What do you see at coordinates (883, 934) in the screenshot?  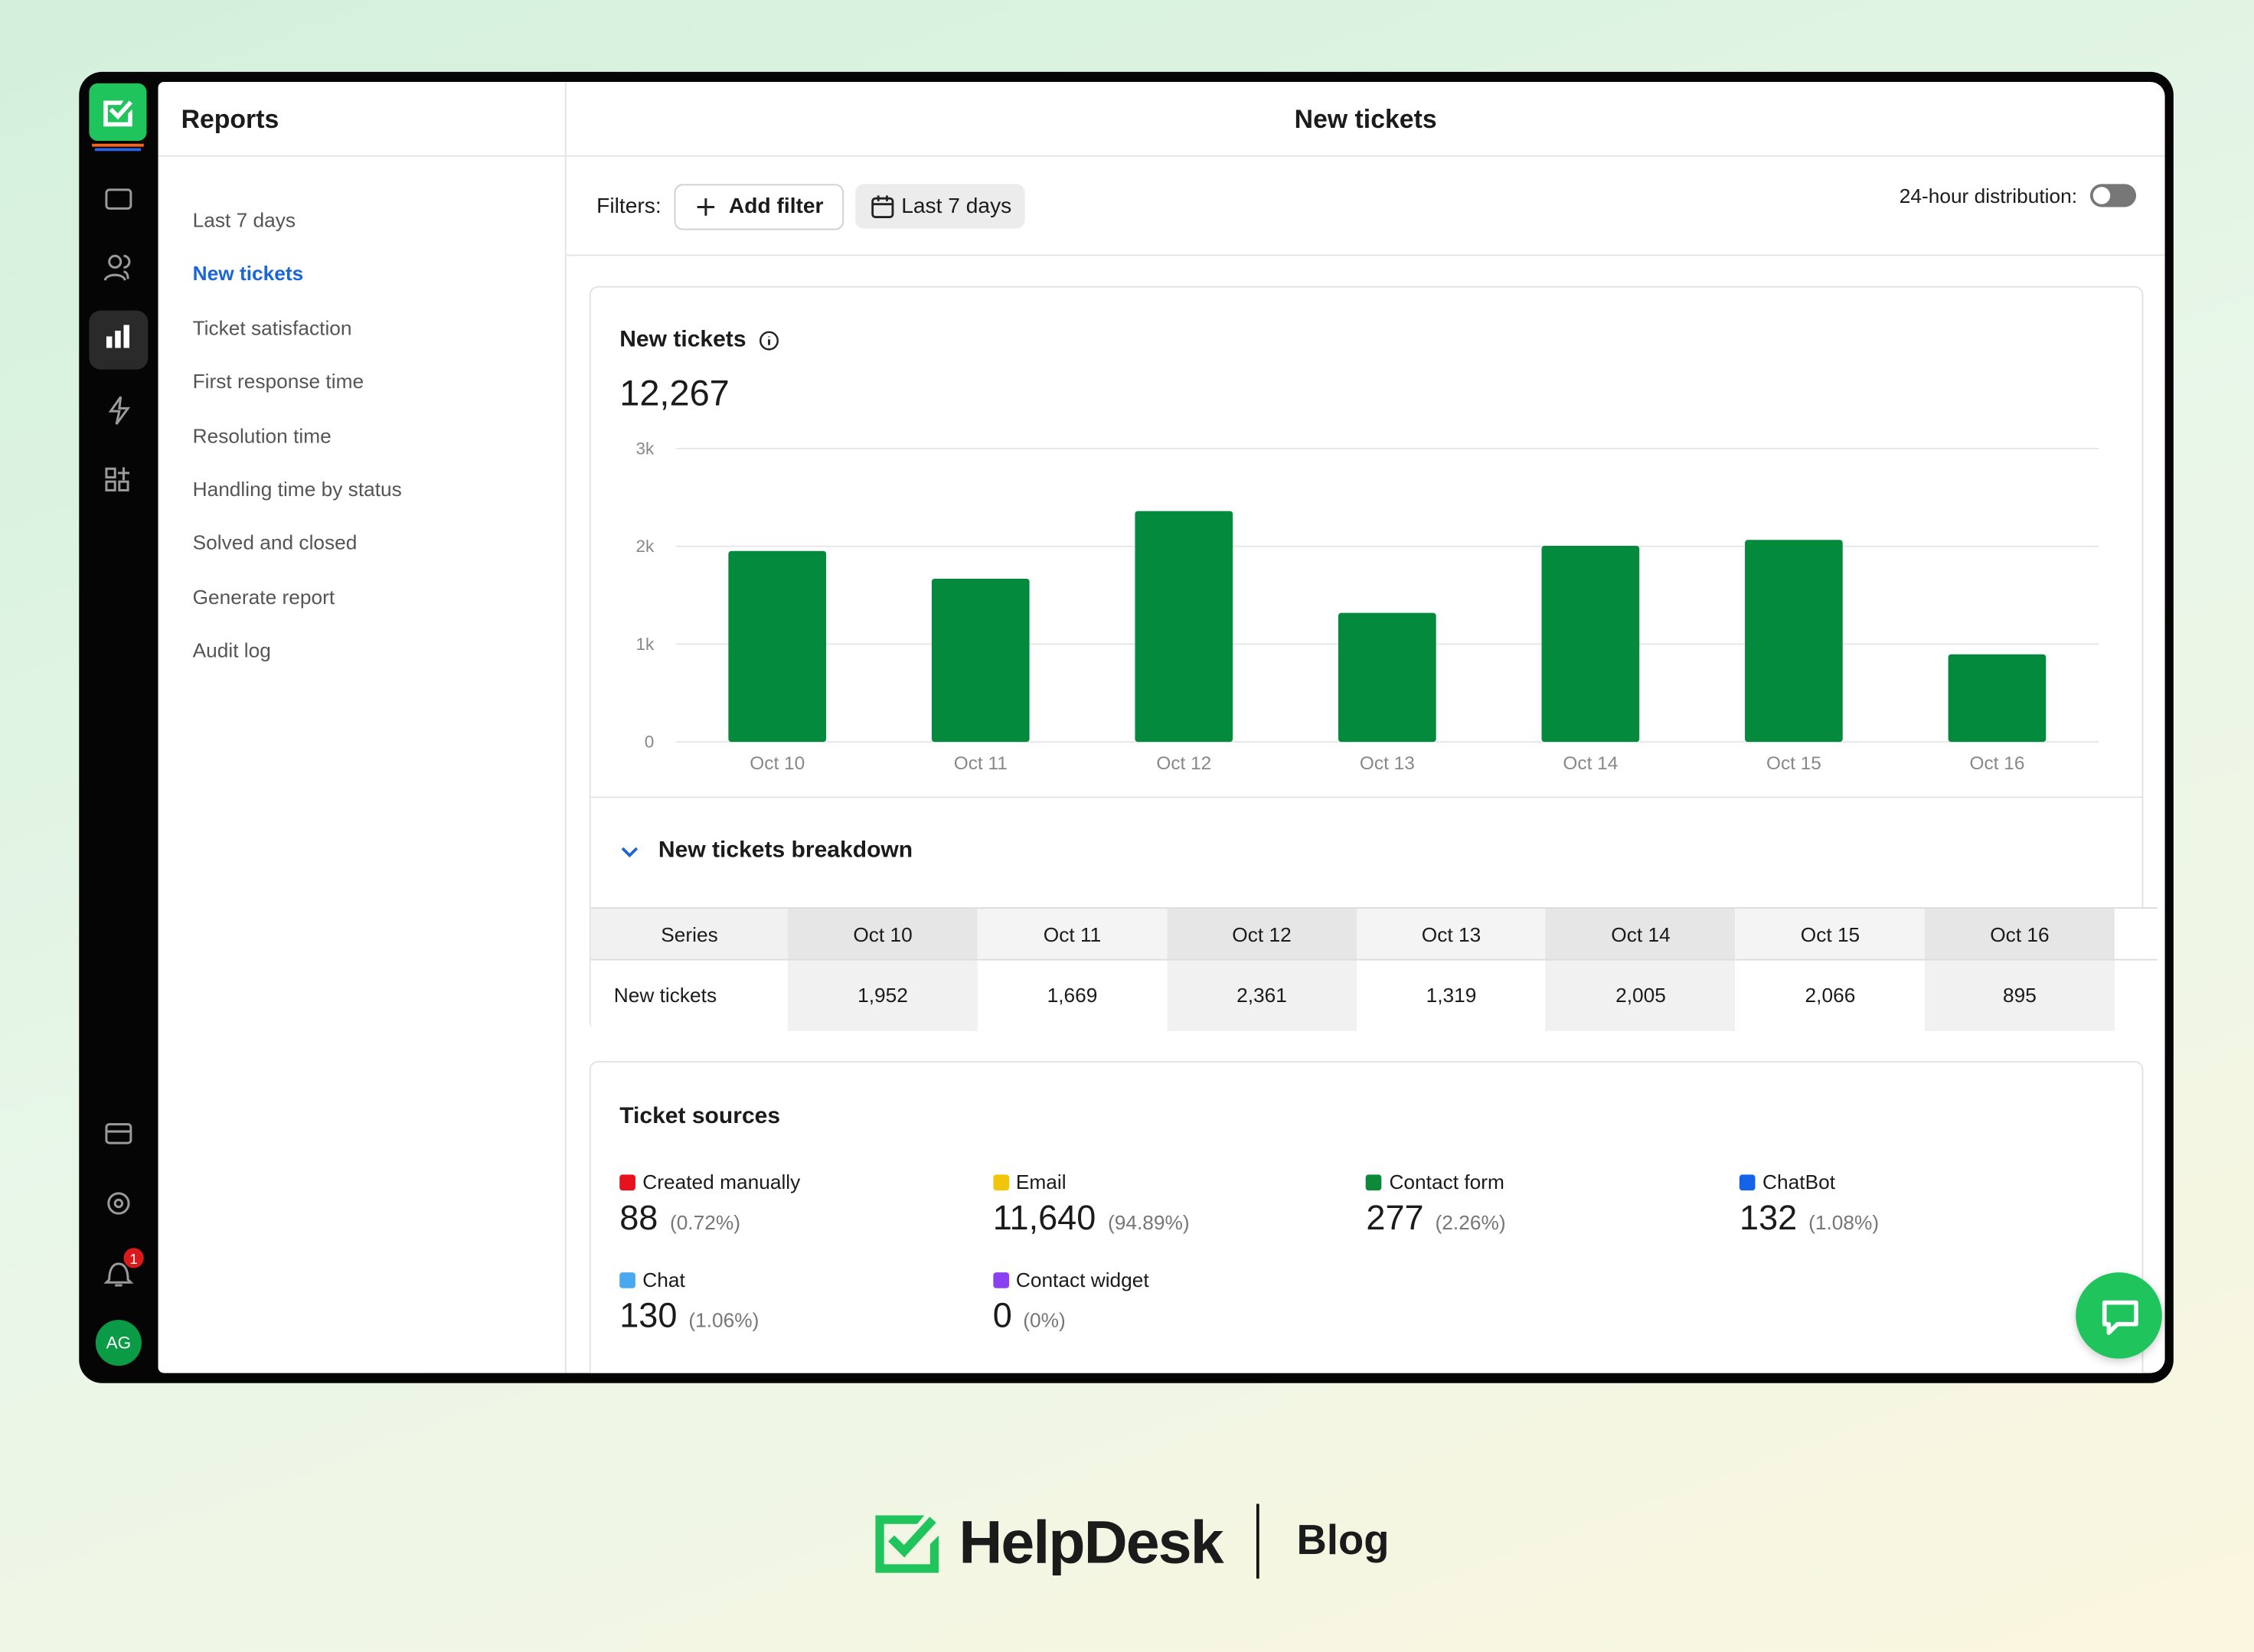 I see `column-header: Oct 10` at bounding box center [883, 934].